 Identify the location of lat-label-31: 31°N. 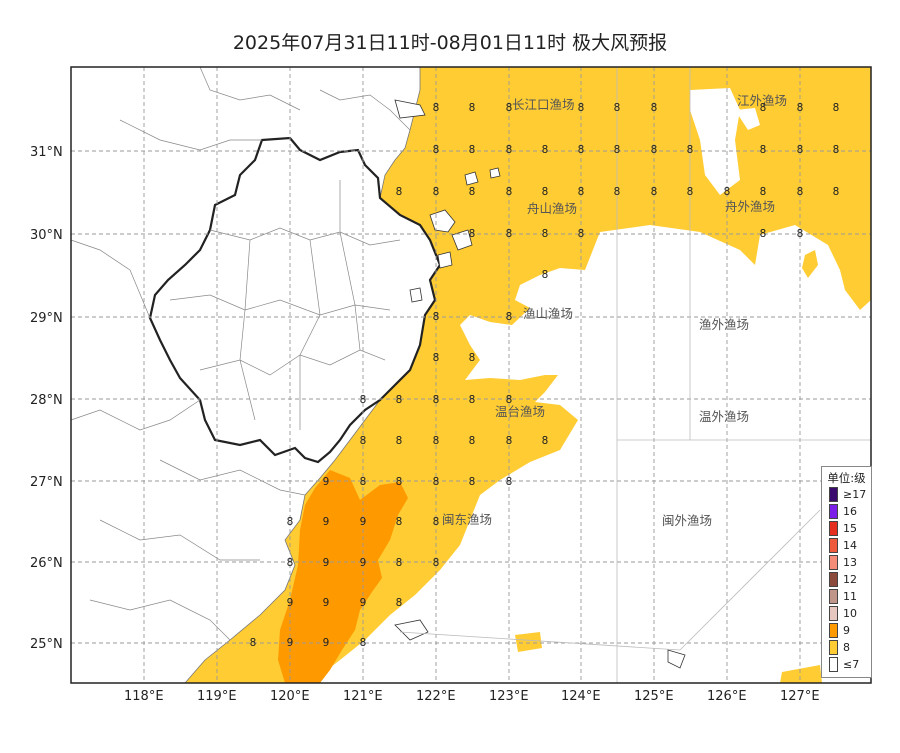
(46, 152).